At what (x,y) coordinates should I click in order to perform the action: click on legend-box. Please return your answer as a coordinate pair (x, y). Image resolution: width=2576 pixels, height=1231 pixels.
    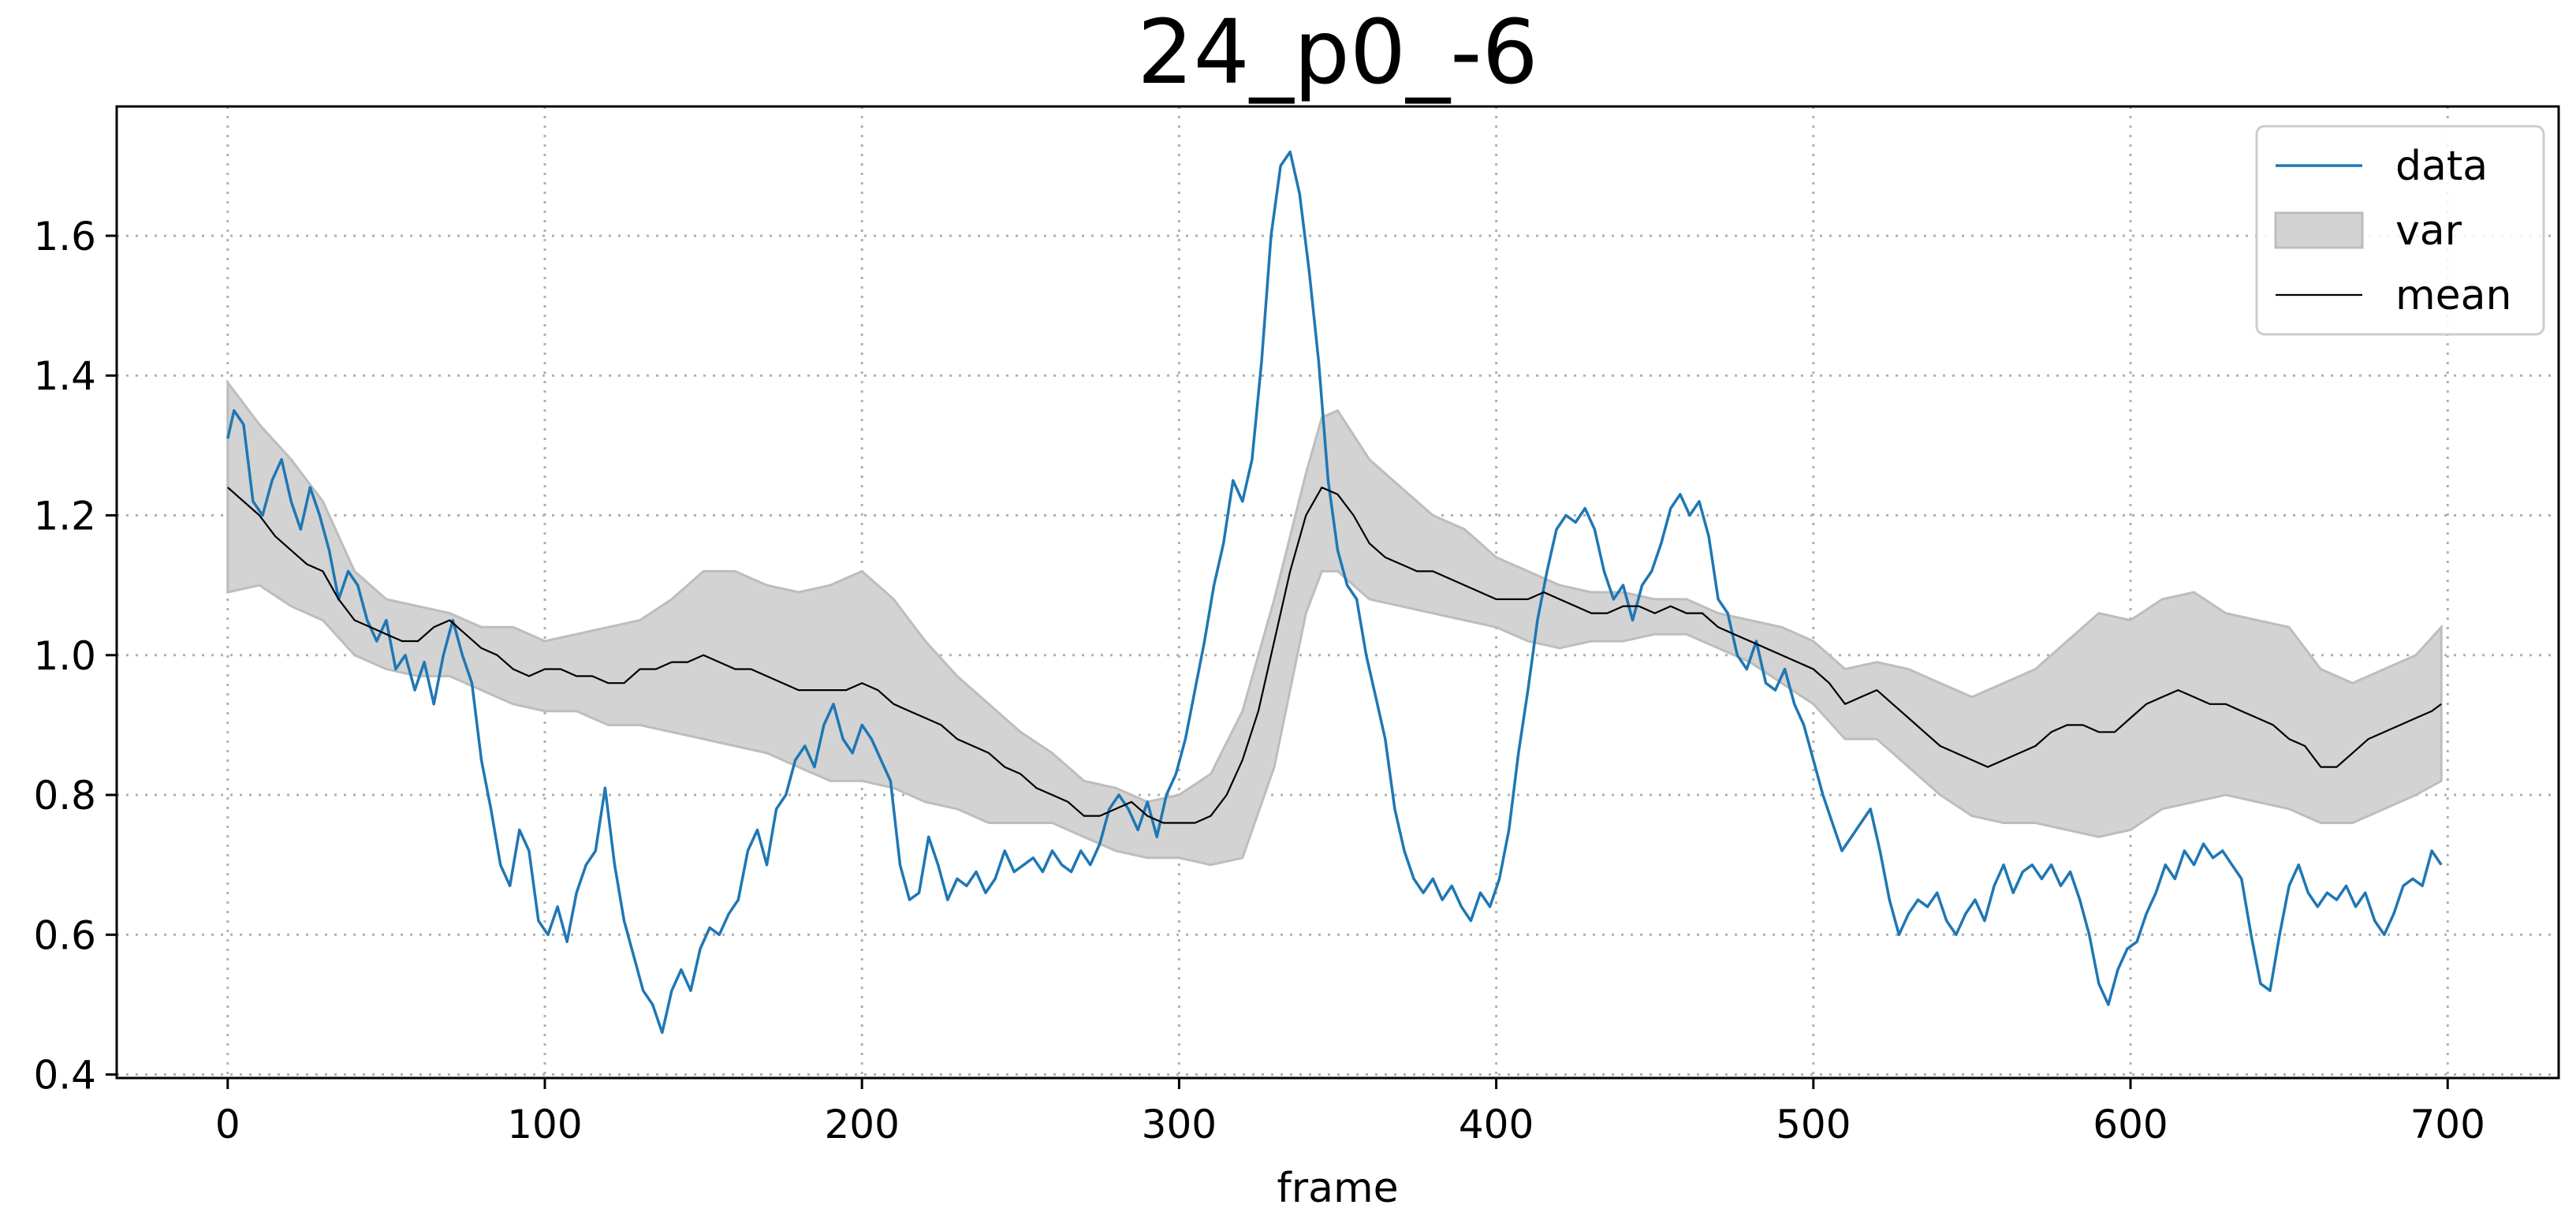
    Looking at the image, I should click on (2400, 230).